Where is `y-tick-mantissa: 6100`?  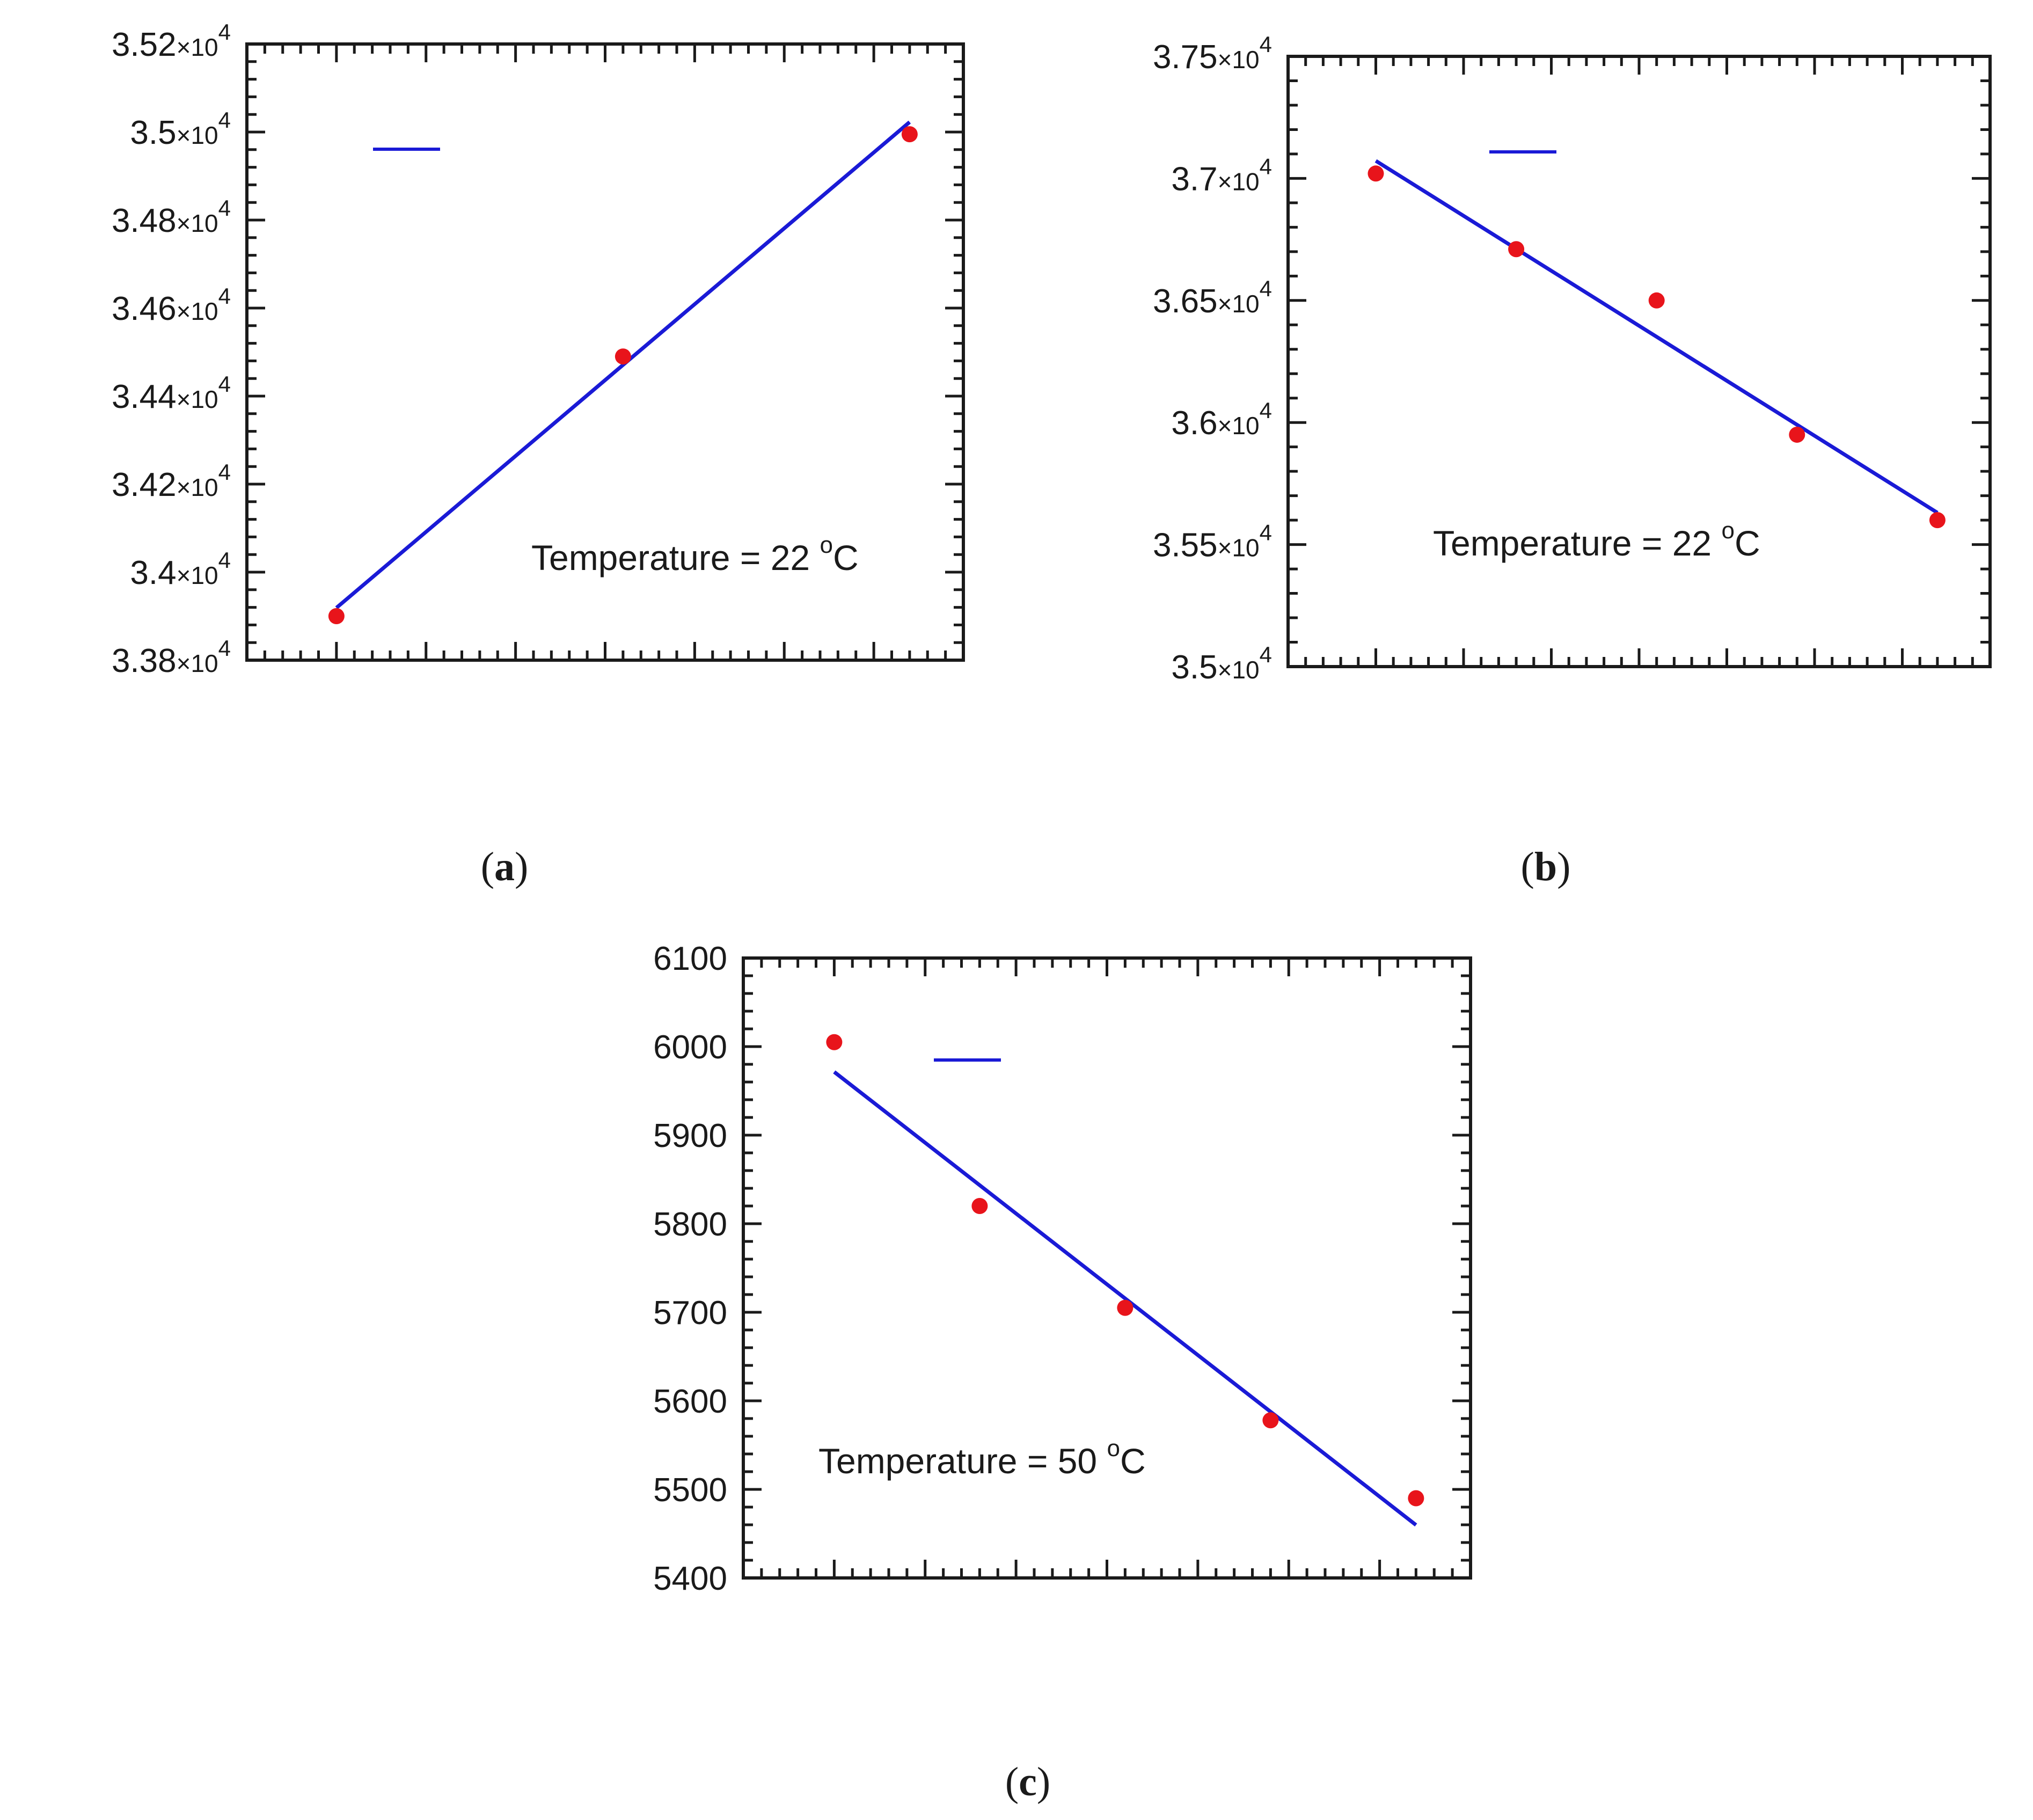
y-tick-mantissa: 6100 is located at coordinates (690, 959).